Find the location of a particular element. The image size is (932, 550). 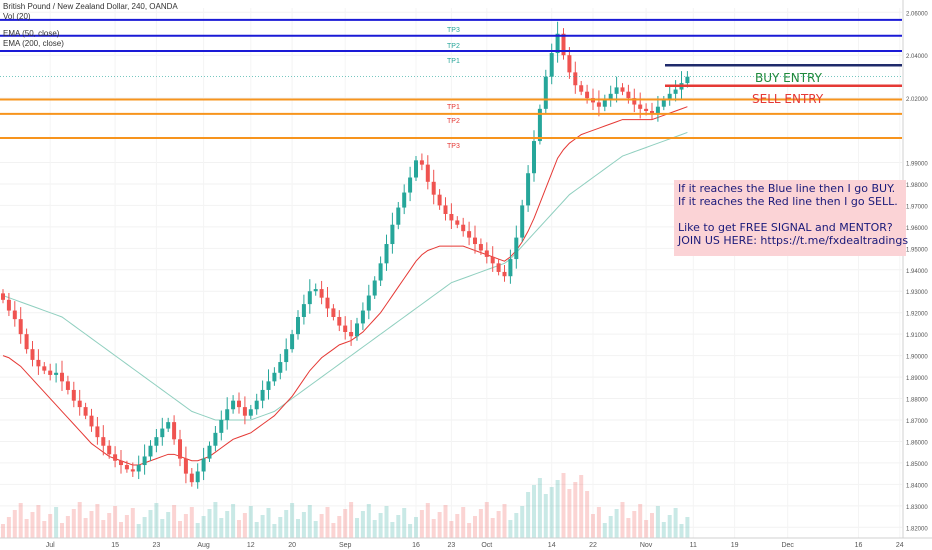

time-tick-label: 16 is located at coordinates (859, 545).